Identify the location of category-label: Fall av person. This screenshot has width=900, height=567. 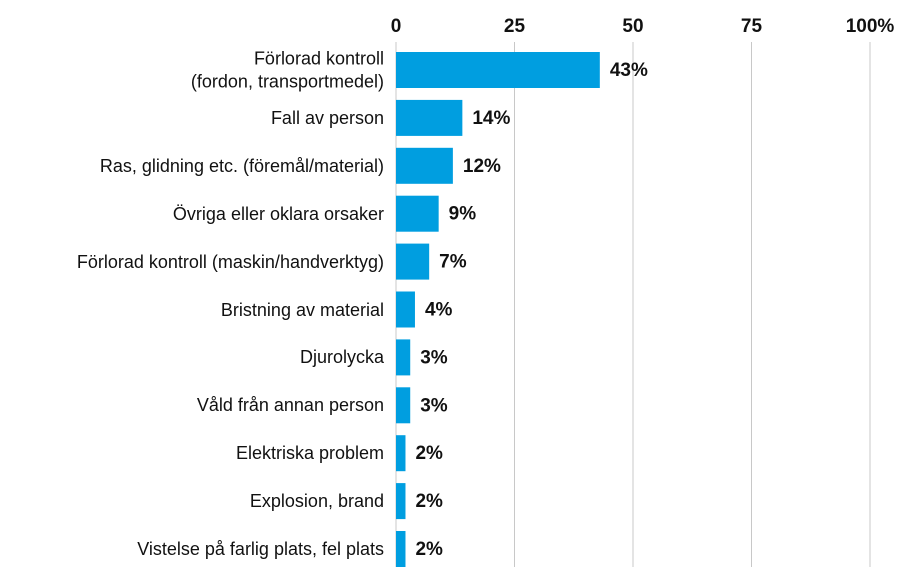
(327, 117).